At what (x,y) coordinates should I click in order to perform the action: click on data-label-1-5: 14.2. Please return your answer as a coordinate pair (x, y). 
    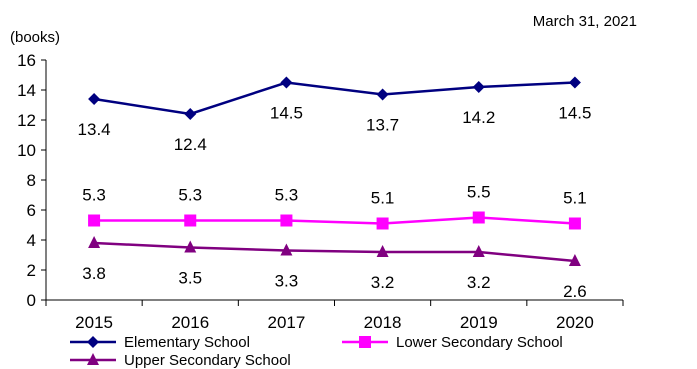
    Looking at the image, I should click on (478, 117).